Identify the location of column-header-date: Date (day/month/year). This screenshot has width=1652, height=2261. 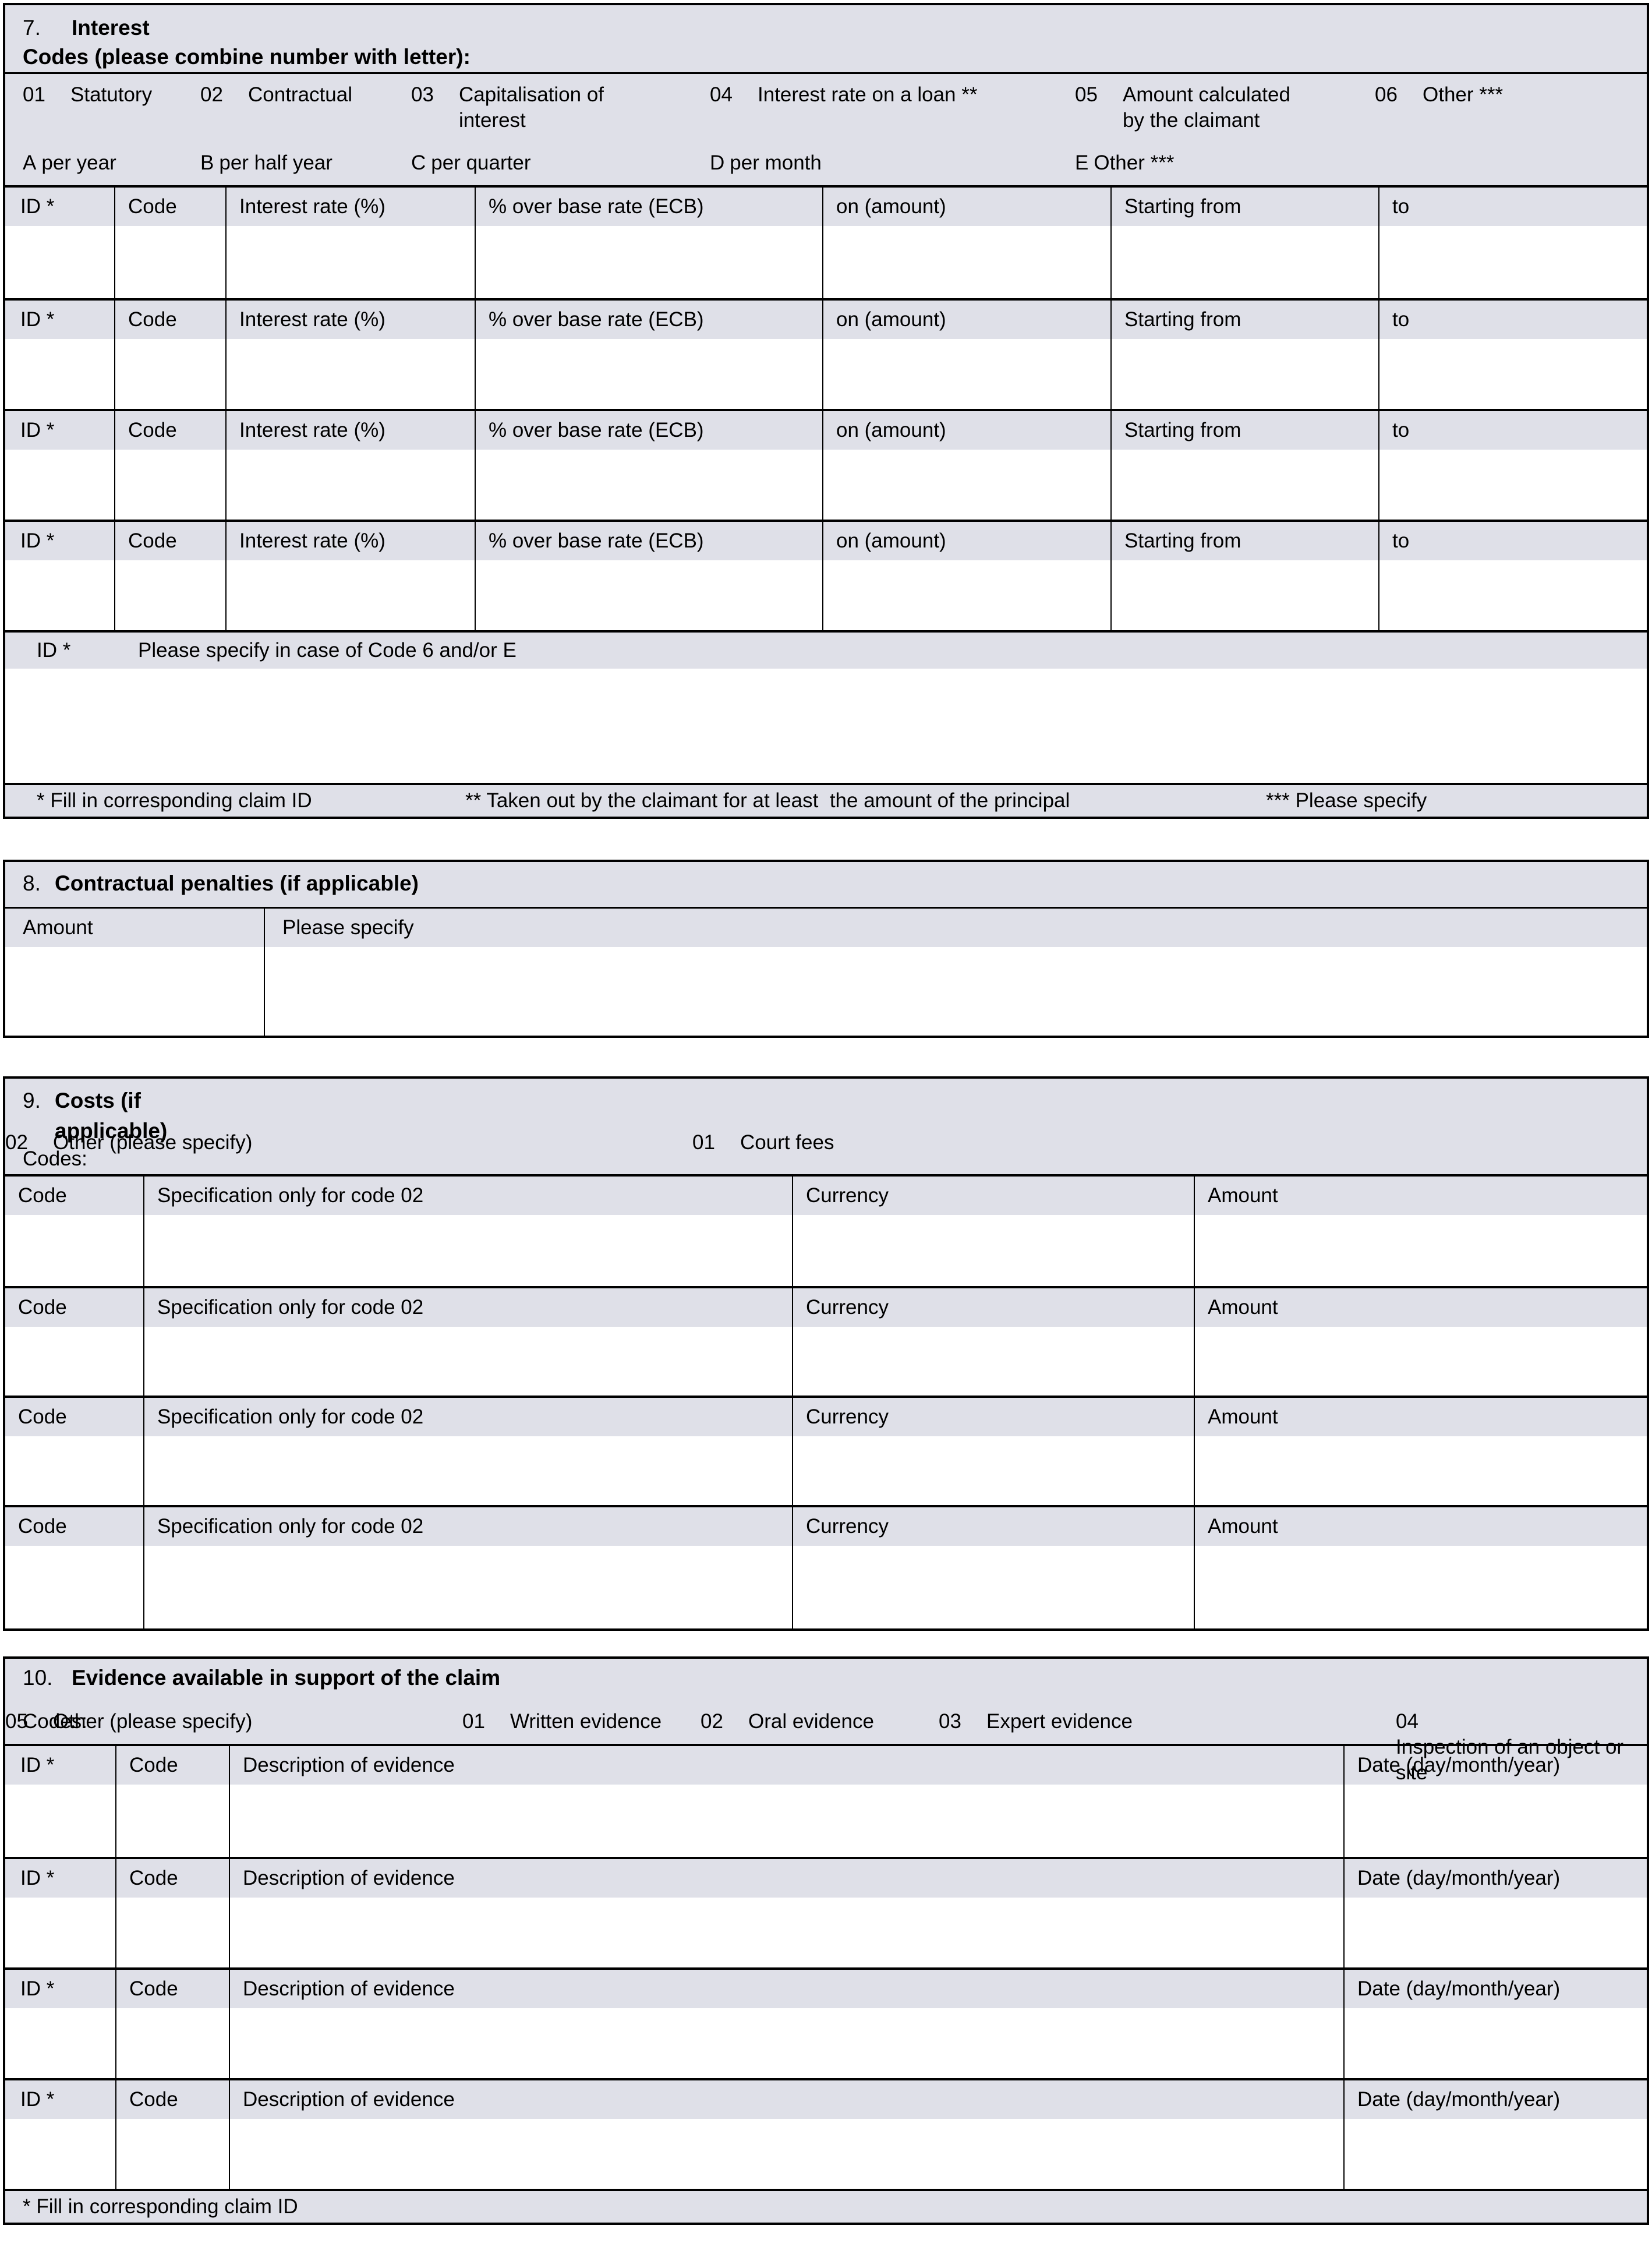
(1496, 2099).